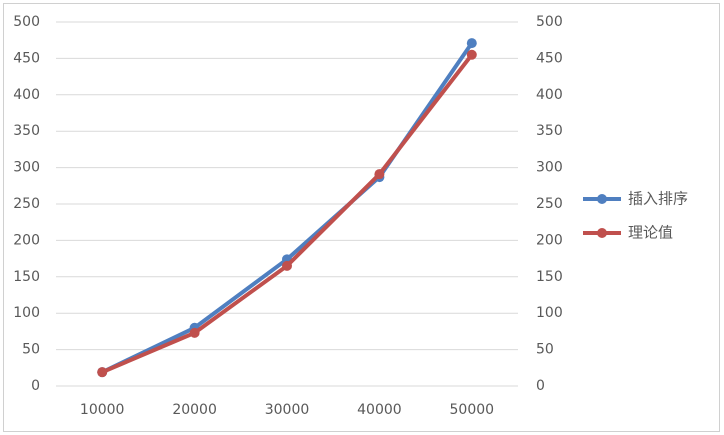  I want to click on y-tick-label: 350, so click(26, 131).